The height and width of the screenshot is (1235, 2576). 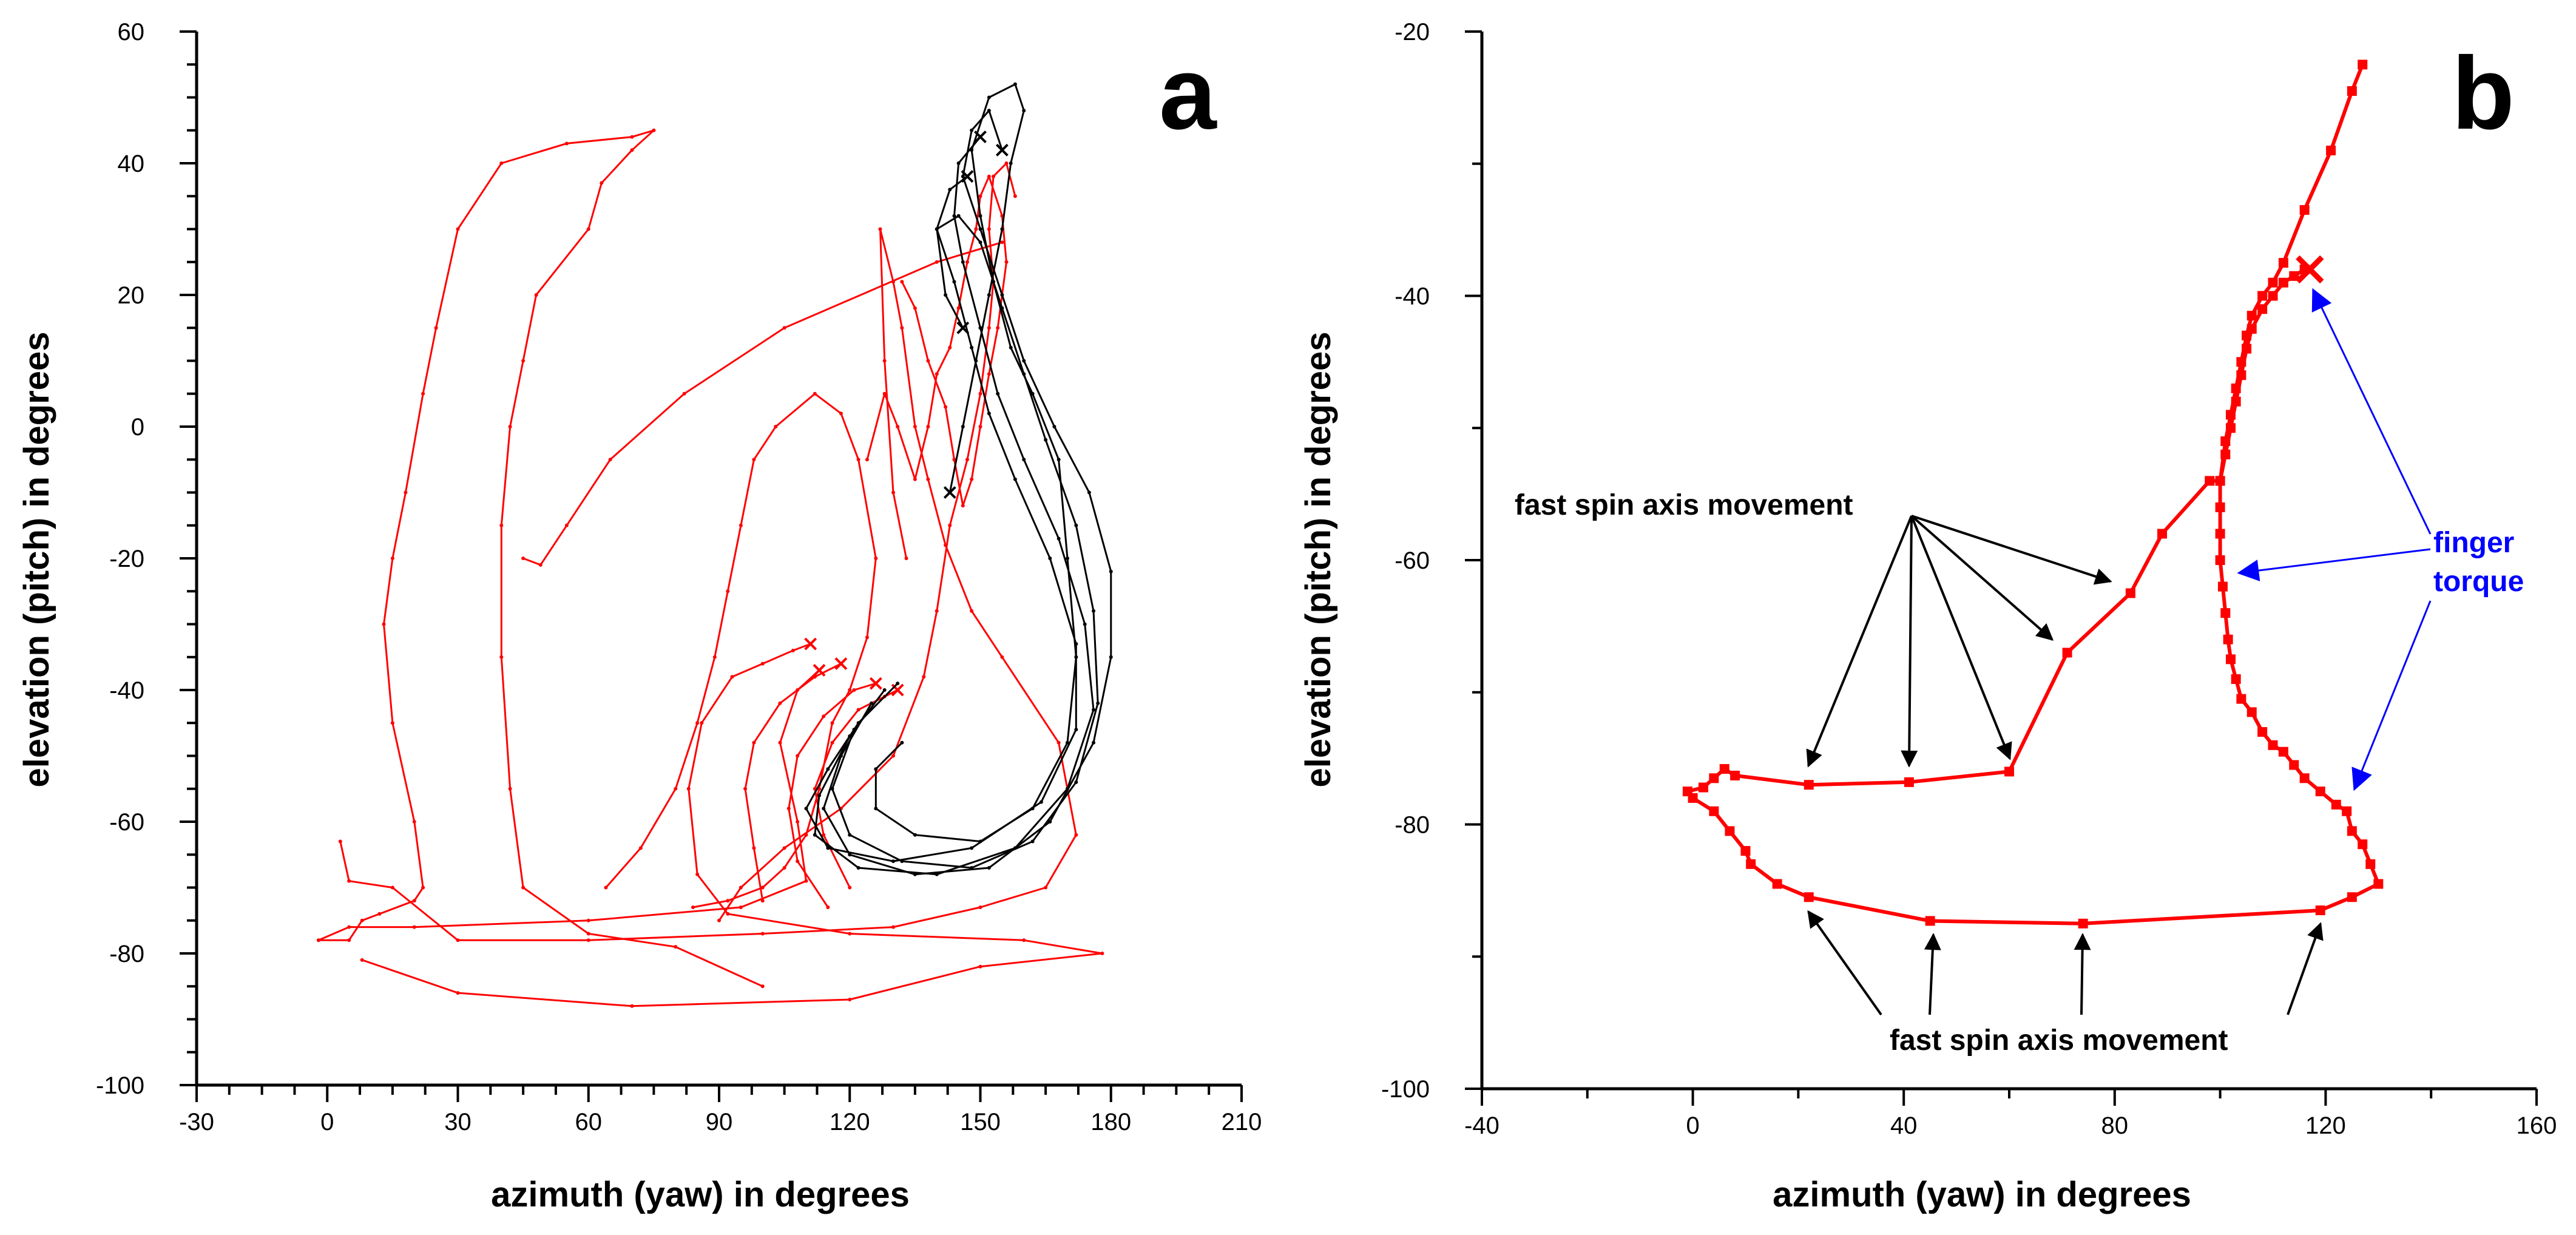 I want to click on panel-a-ytick-label-3: -40, so click(x=126, y=690).